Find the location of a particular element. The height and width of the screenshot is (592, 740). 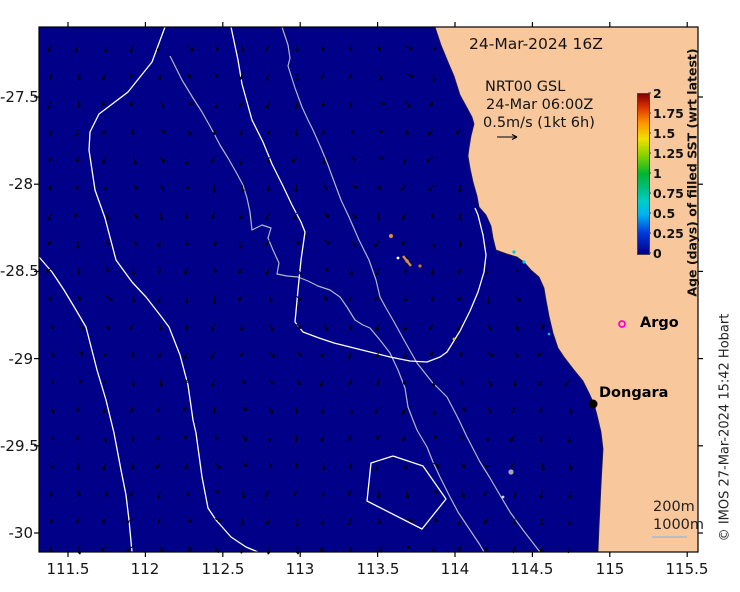

colorbar-axis-label: Age (days) of filled SST (wrt latest) is located at coordinates (692, 172).